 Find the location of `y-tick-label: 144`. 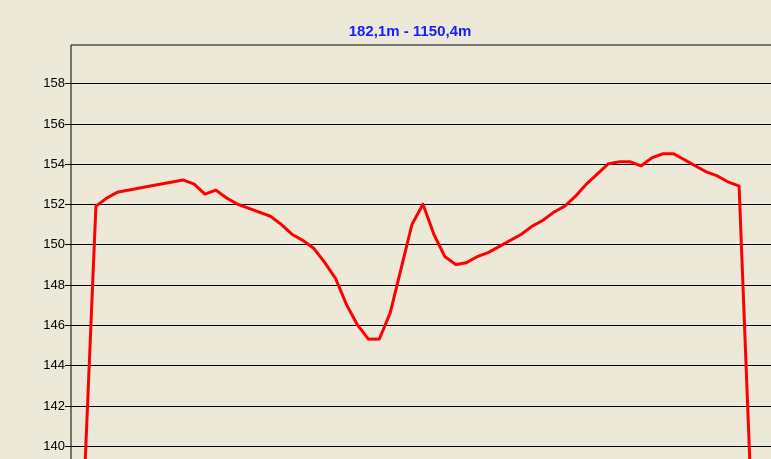

y-tick-label: 144 is located at coordinates (54, 364).